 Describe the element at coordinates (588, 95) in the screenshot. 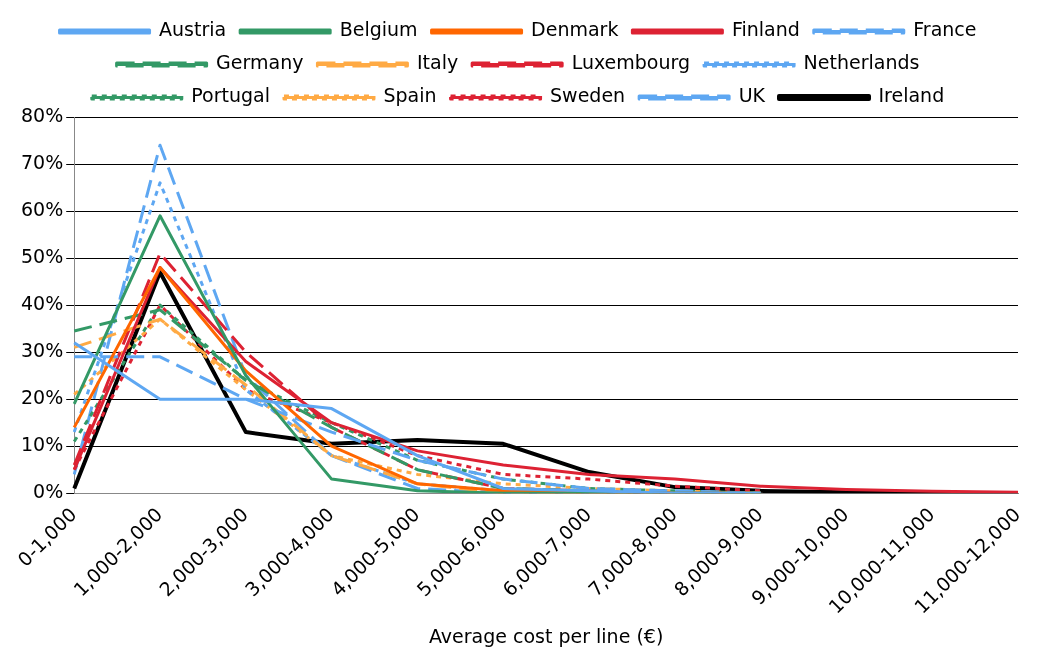

I see `legend-label: Sweden` at that location.